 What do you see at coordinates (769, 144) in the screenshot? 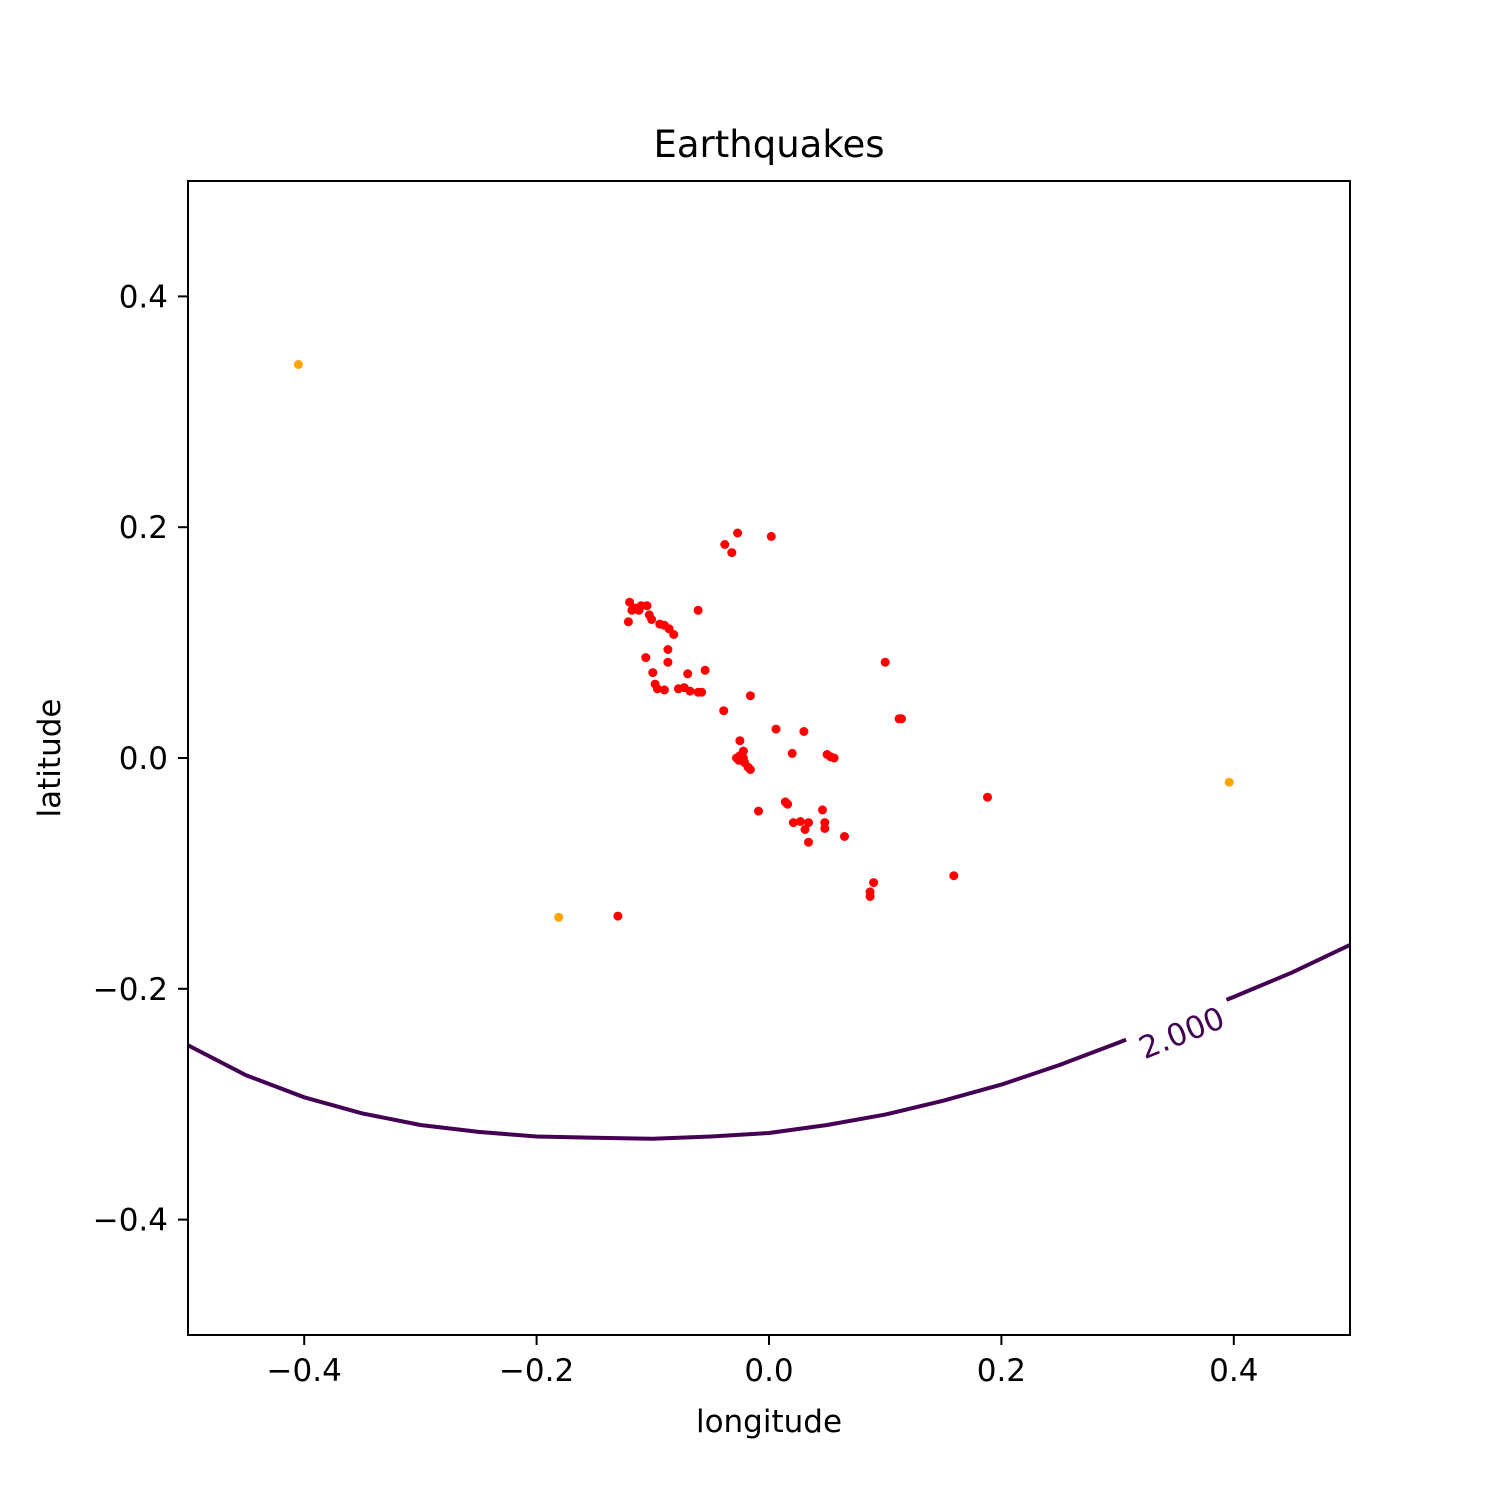
I see `chart-title: Earthquakes` at bounding box center [769, 144].